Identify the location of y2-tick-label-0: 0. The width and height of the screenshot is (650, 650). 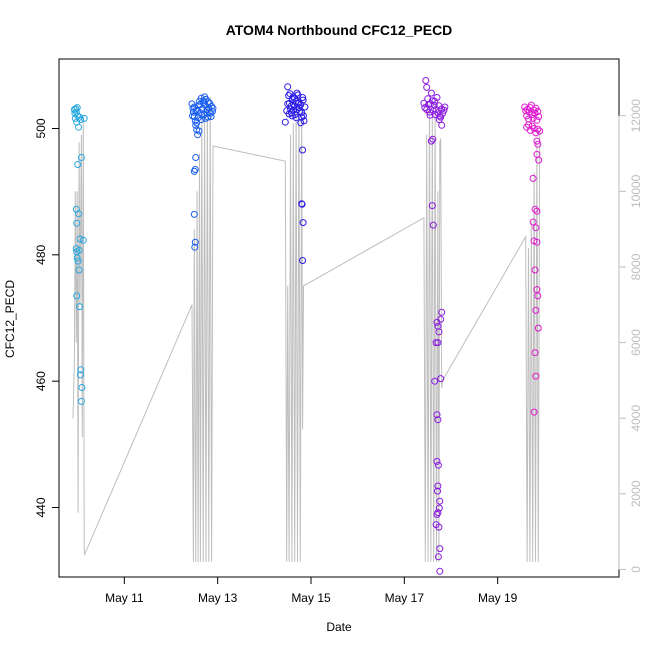
(636, 569).